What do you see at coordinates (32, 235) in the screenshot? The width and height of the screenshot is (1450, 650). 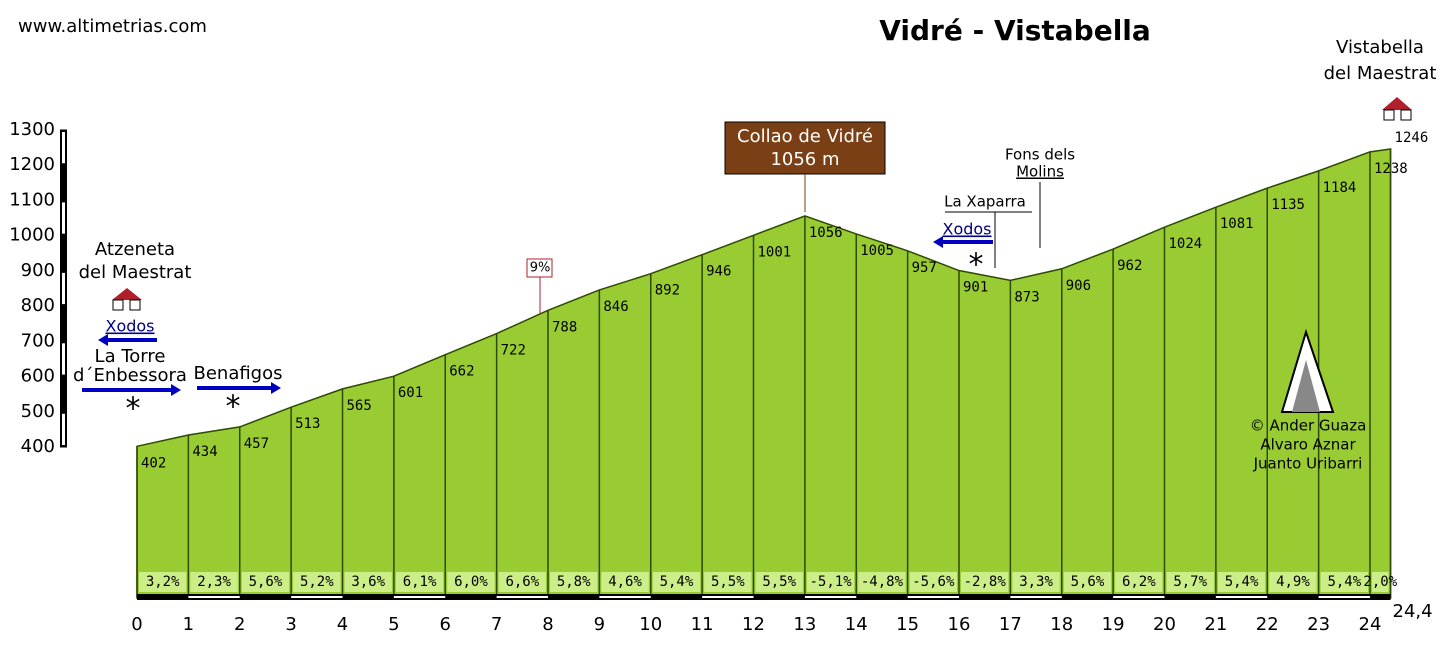 I see `y-tick-label: 1000` at bounding box center [32, 235].